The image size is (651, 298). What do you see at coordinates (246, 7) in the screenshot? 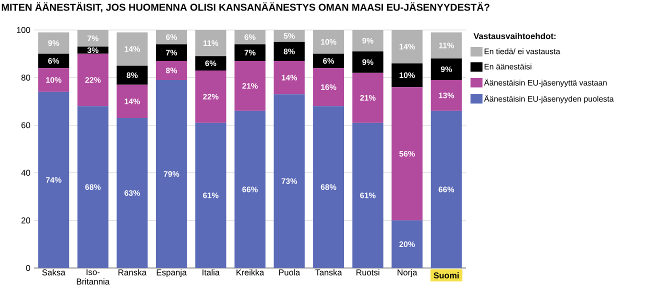
I see `chart-title: MITEN ÄÄNESTÄISIT, JOS HUOMENNA OLISI KANSANÄÄNESTYS OMAN MAASI EU-JÄSENYYDESTÄ?` at bounding box center [246, 7].